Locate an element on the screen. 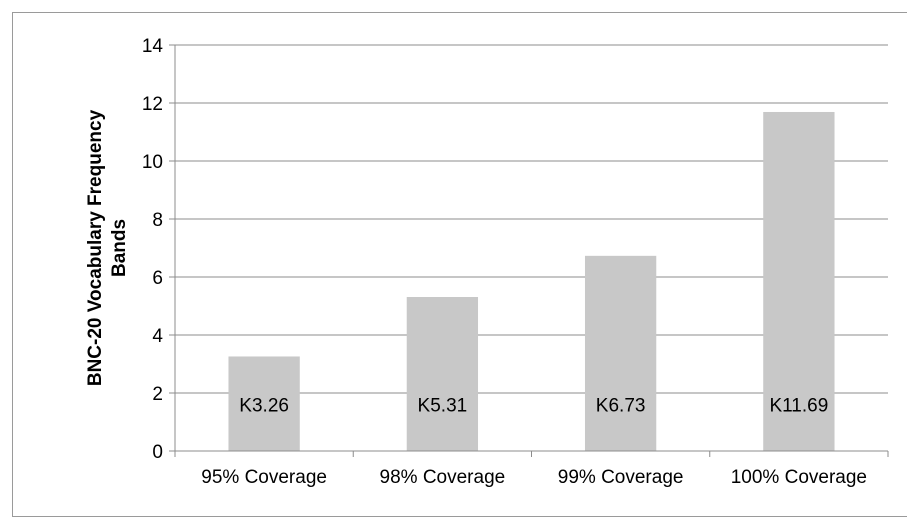  x-tick-label-1: 98% Coverage is located at coordinates (443, 477).